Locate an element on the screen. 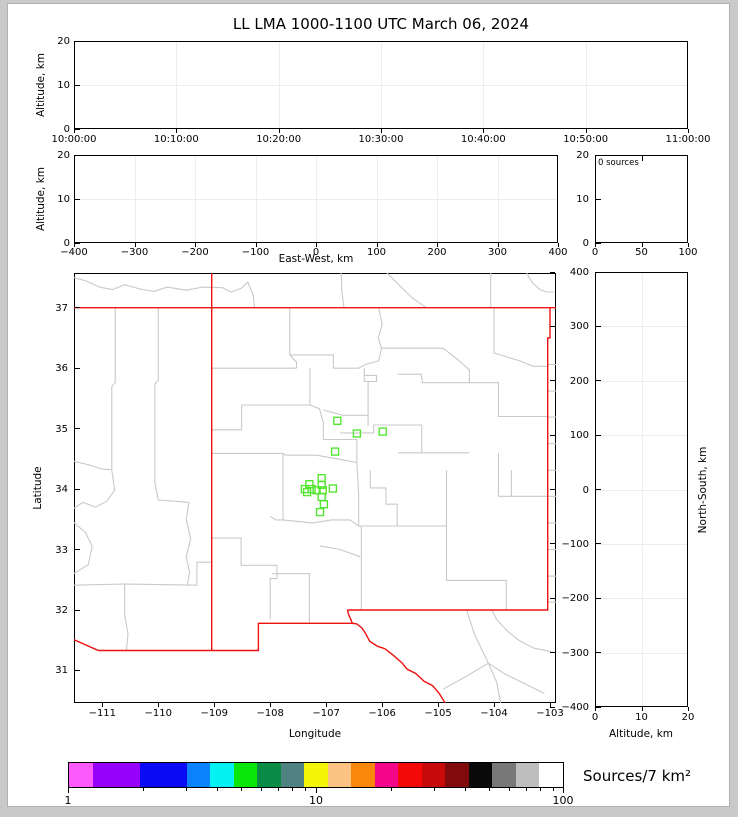  colorbar-tick-label: 10 is located at coordinates (316, 800).